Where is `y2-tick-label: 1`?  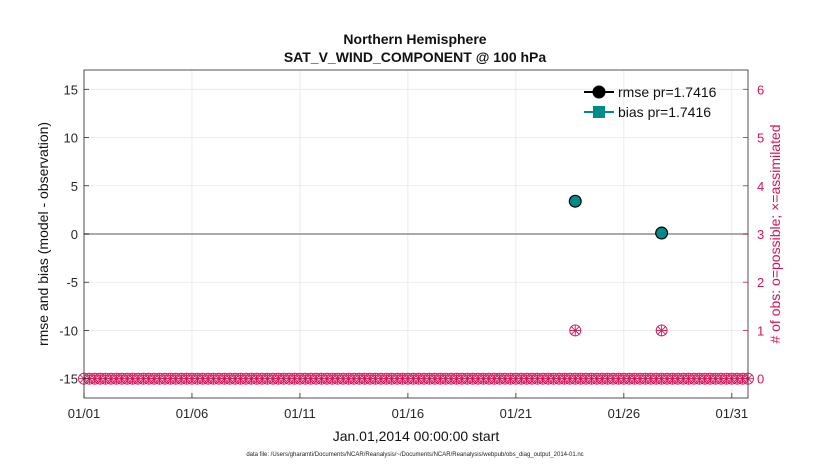
y2-tick-label: 1 is located at coordinates (760, 330).